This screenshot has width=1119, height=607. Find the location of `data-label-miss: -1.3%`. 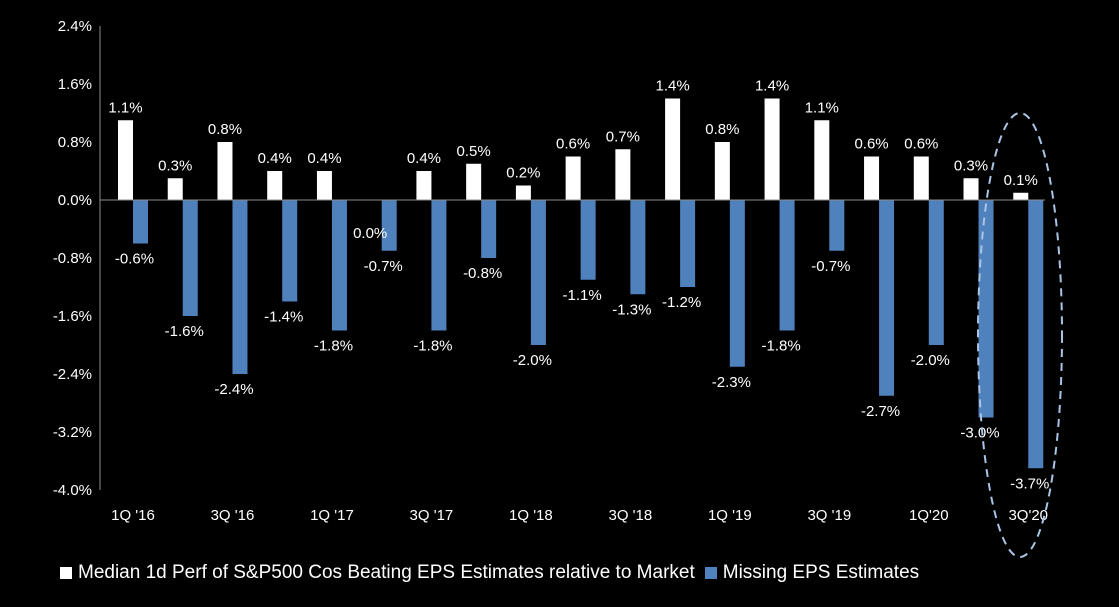

data-label-miss: -1.3% is located at coordinates (631, 309).